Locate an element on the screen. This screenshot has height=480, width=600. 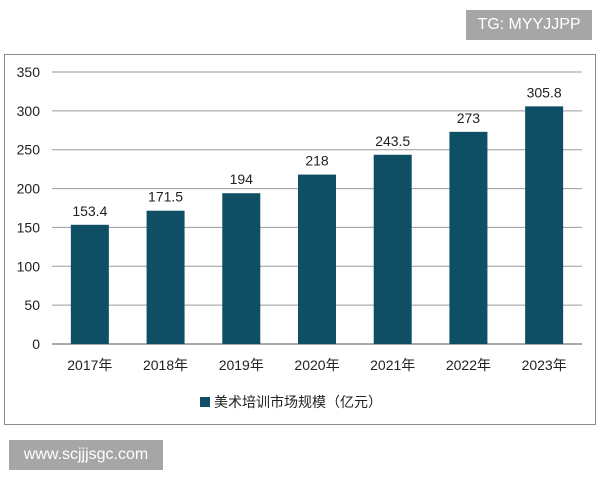
y-tick-label: 0 is located at coordinates (36, 344).